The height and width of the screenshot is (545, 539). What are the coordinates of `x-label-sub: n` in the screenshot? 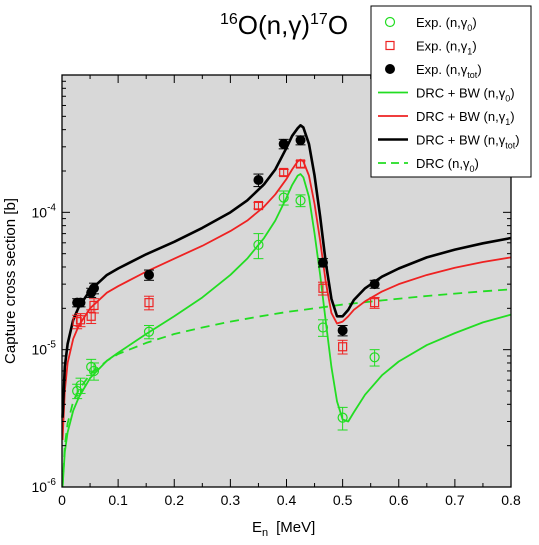 It's located at (265, 533).